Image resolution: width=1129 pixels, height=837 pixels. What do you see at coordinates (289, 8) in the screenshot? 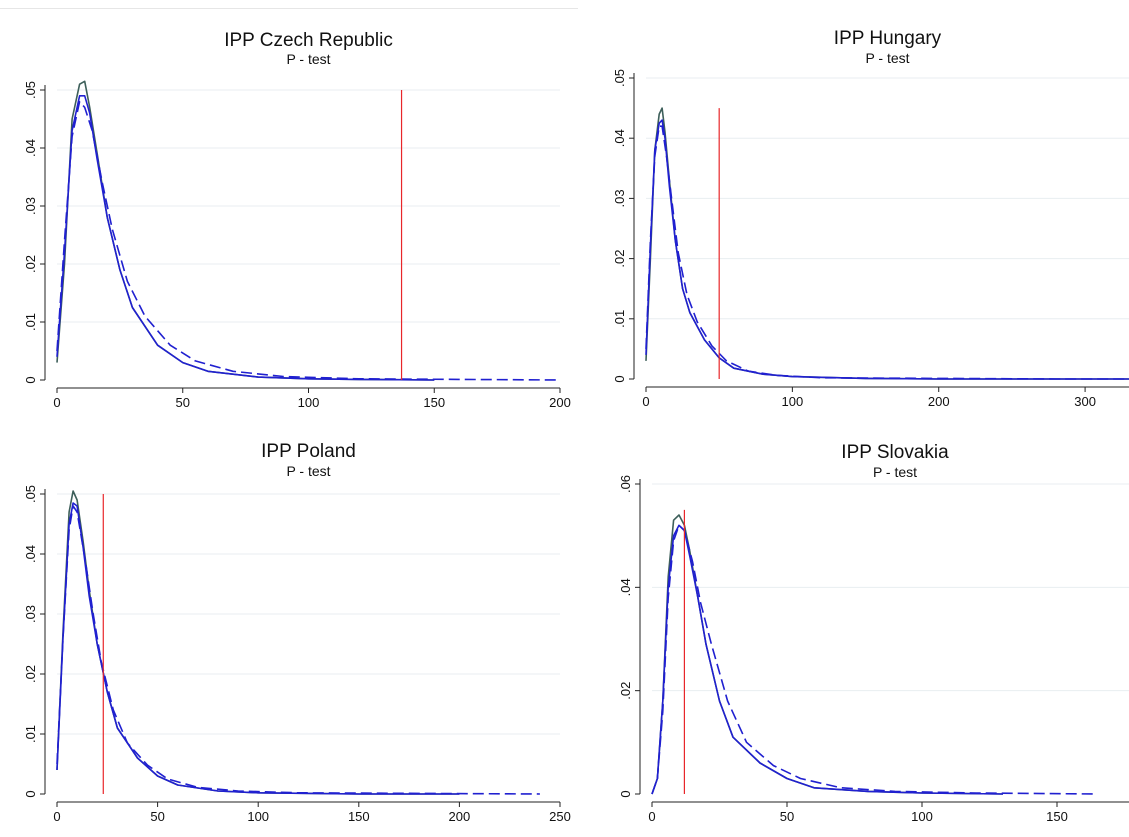
I see `top-divider` at bounding box center [289, 8].